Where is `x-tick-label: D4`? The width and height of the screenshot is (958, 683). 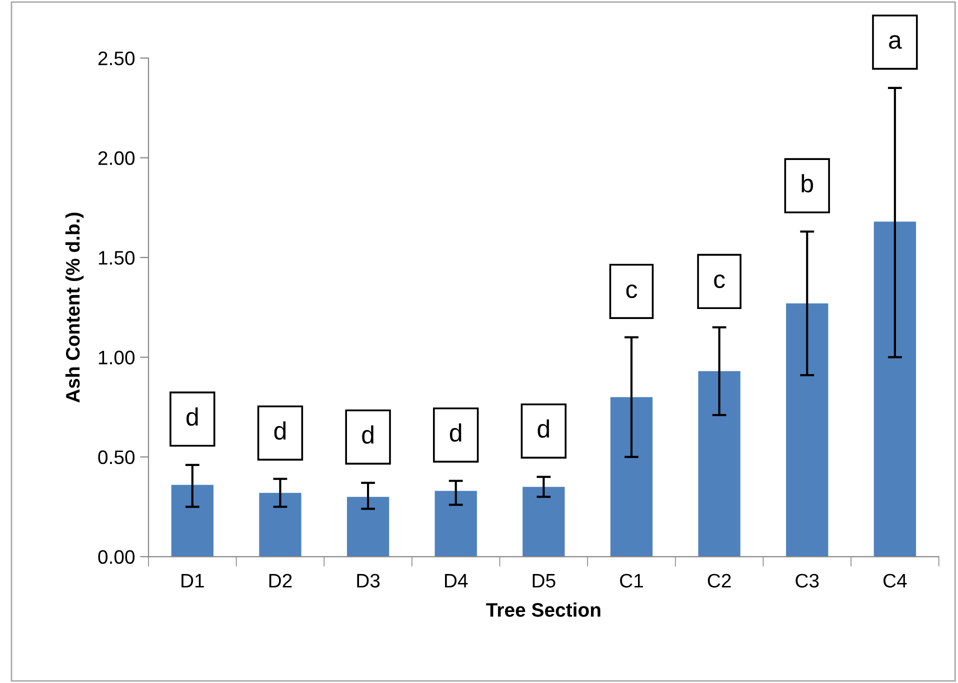 x-tick-label: D4 is located at coordinates (456, 581).